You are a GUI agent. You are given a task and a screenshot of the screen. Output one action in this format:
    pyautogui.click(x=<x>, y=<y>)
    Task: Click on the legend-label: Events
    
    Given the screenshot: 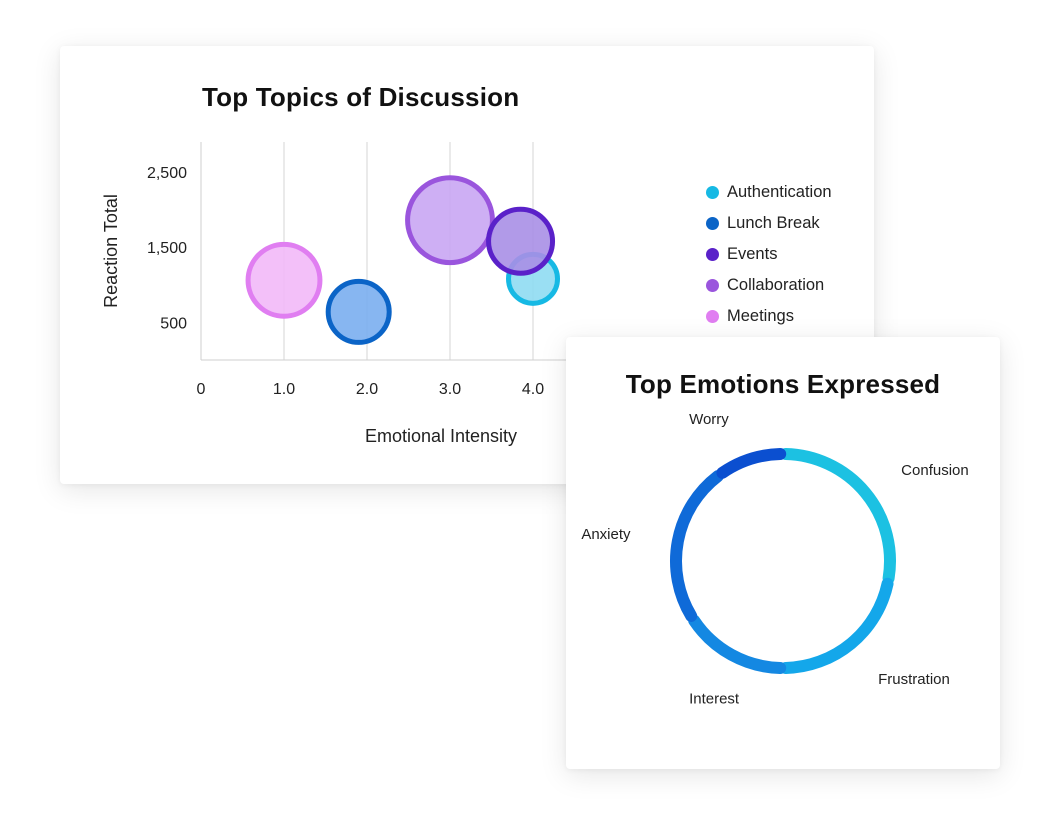 What is the action you would take?
    pyautogui.click(x=752, y=254)
    